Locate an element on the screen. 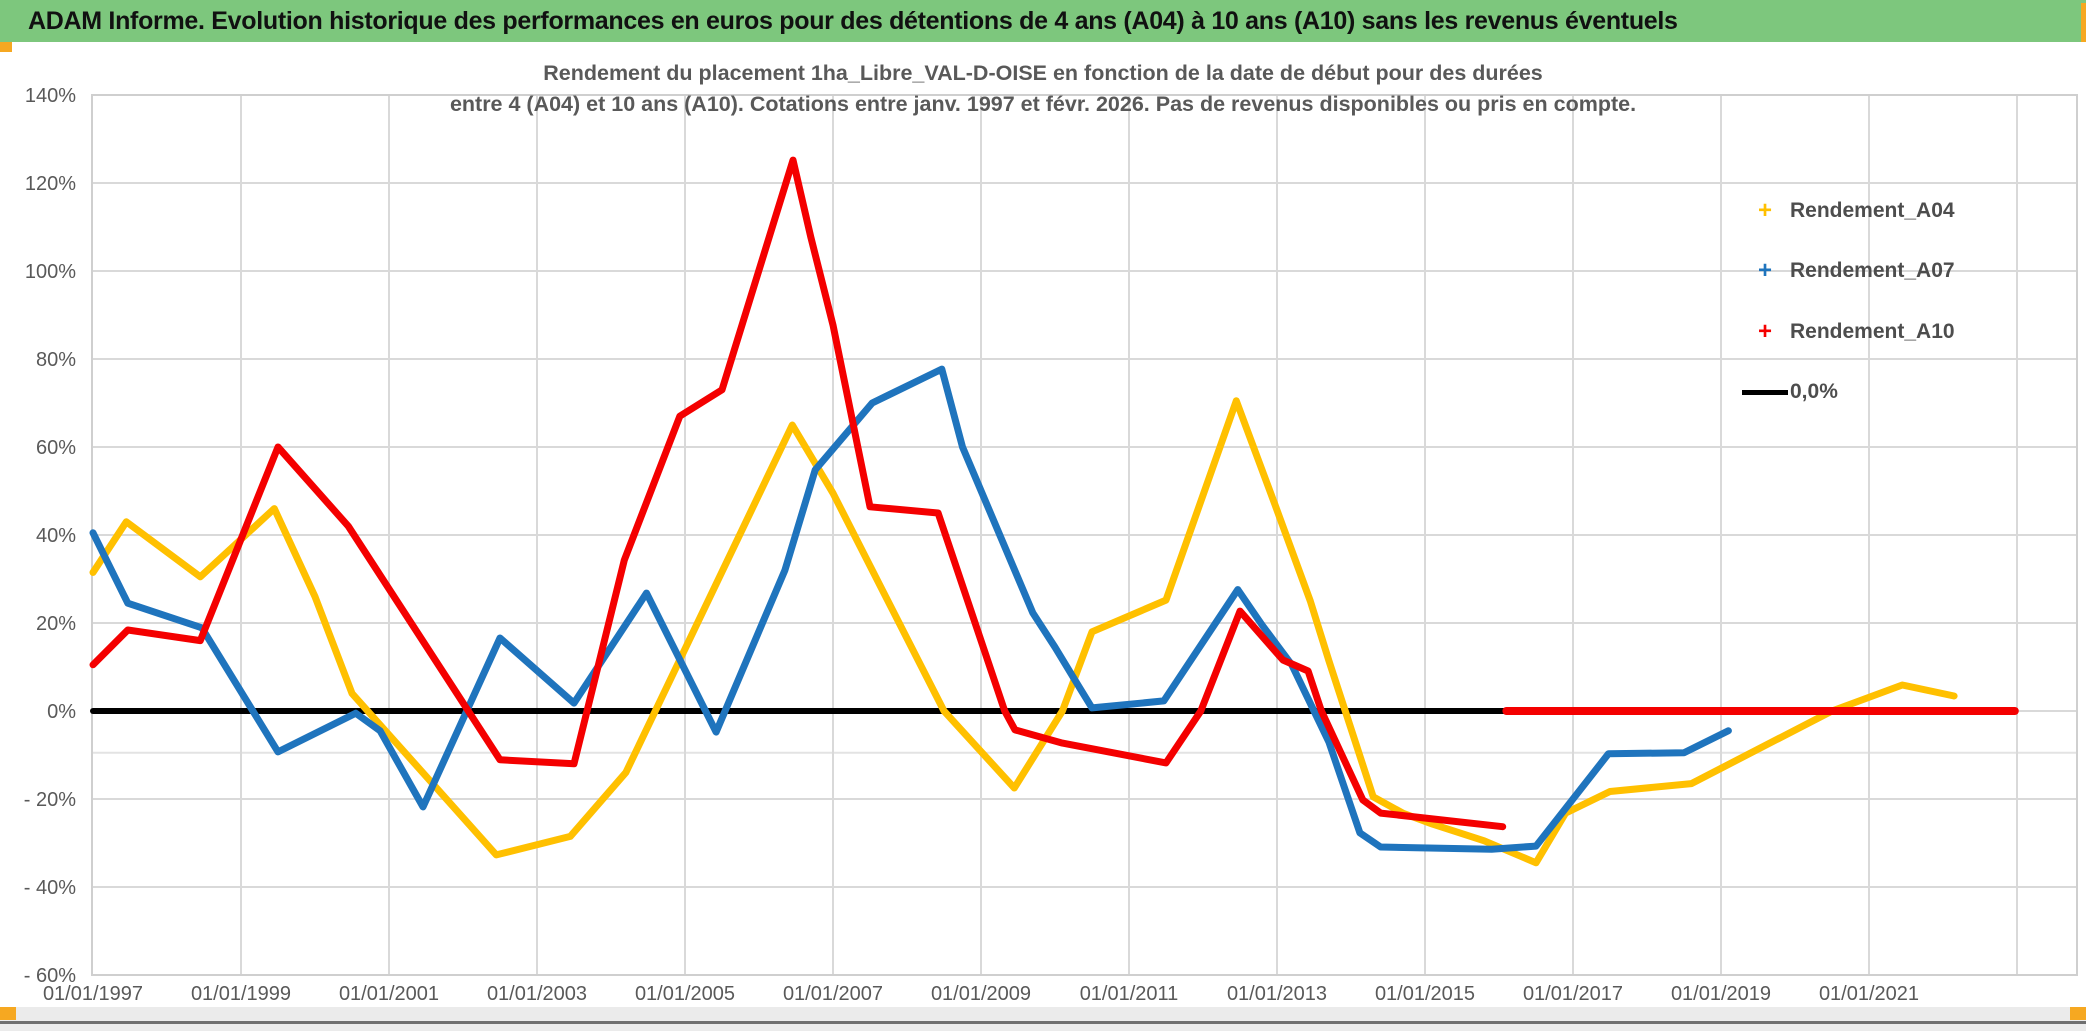  legend-item-rendement-a04: + Rendement_A04 is located at coordinates (1848, 211).